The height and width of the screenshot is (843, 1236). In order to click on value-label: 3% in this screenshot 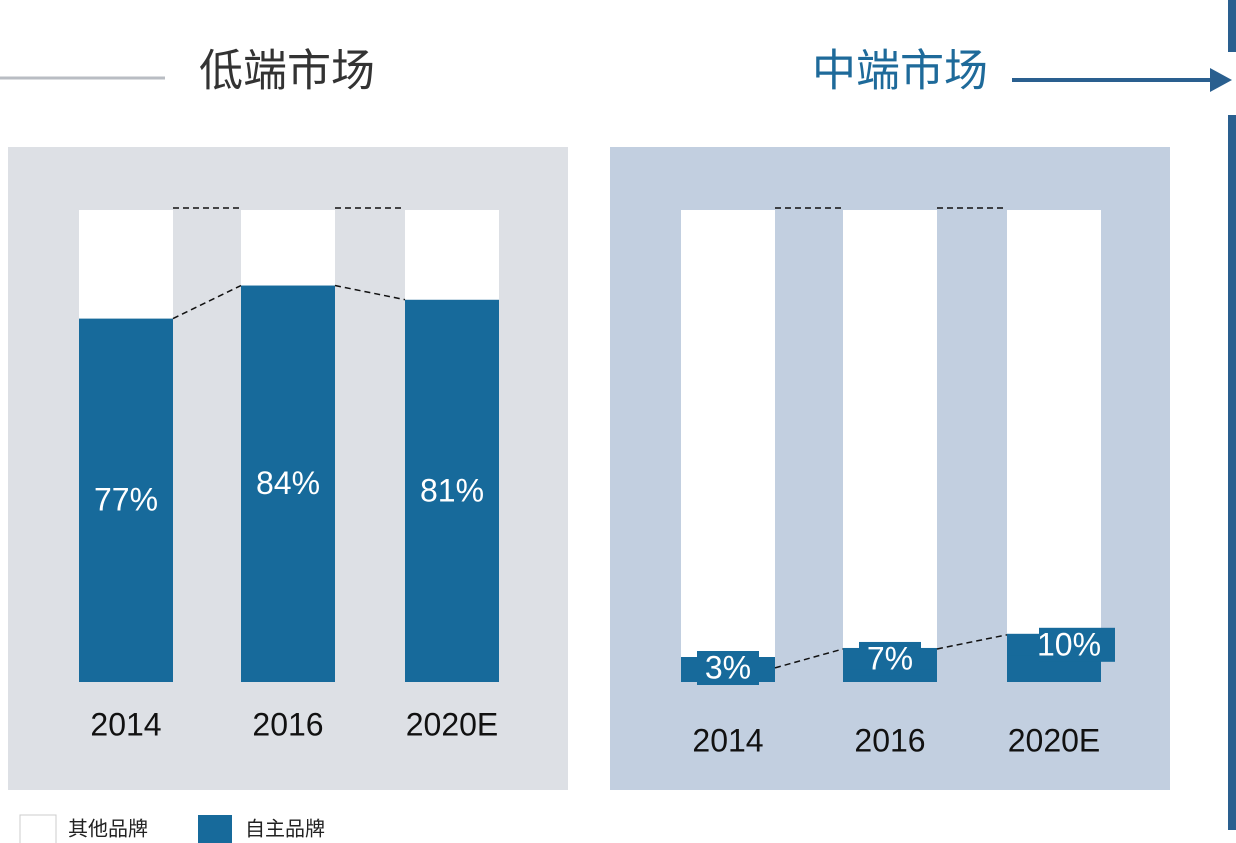, I will do `click(728, 667)`.